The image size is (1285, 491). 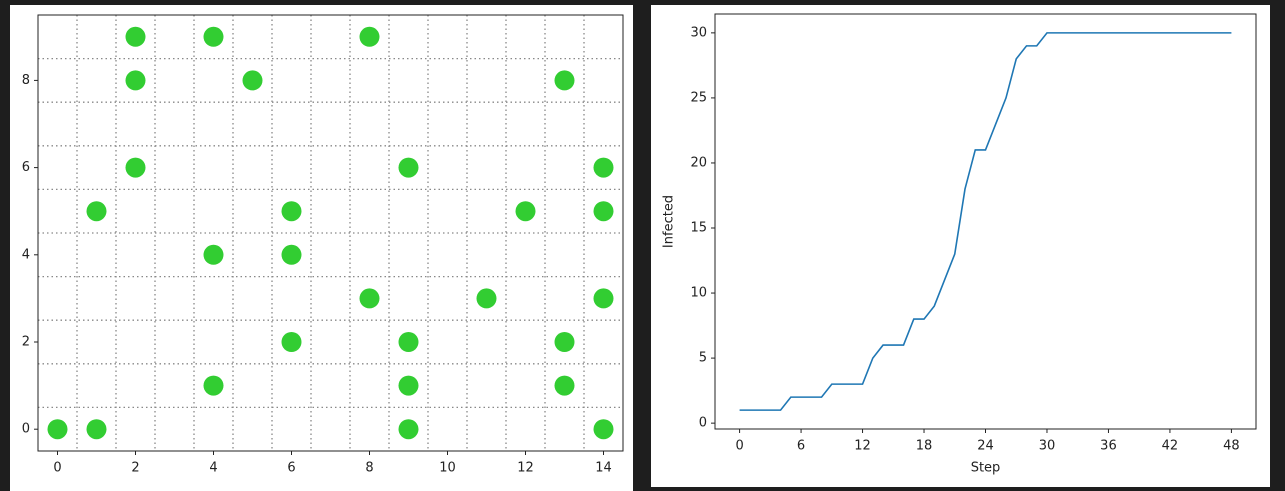 I want to click on x-tick-label: 18, so click(x=924, y=446).